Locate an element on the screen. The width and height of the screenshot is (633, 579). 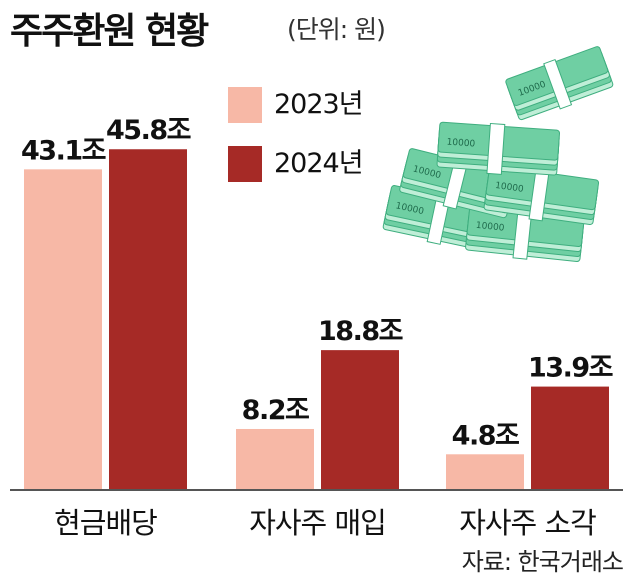
legend-item-2023: 2023년 is located at coordinates (408, 107).